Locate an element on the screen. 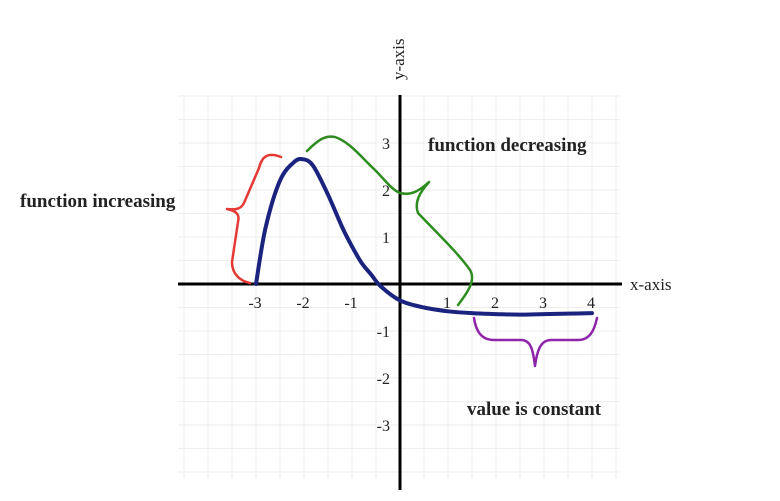 The height and width of the screenshot is (501, 780). annotation-label-1: function increasing is located at coordinates (98, 201).